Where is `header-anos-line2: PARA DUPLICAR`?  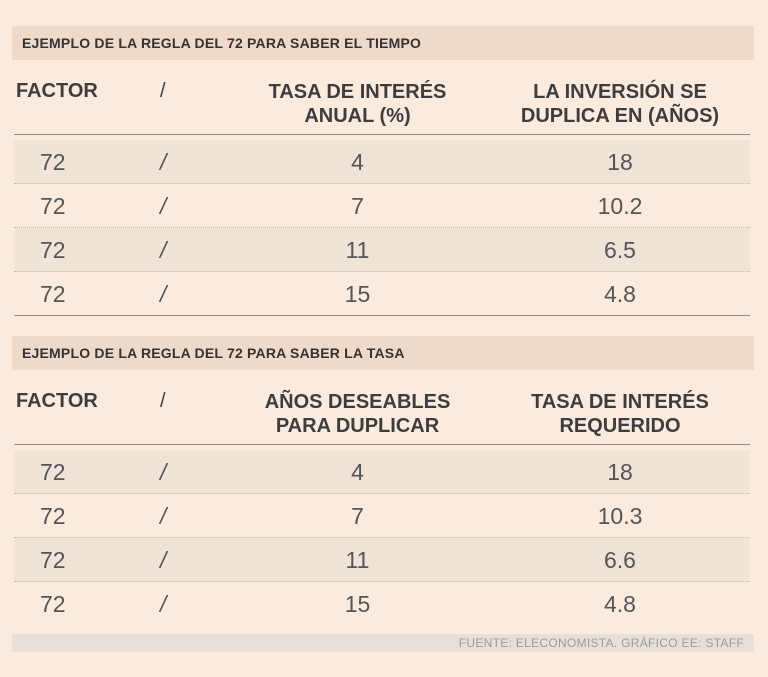
header-anos-line2: PARA DUPLICAR is located at coordinates (357, 426).